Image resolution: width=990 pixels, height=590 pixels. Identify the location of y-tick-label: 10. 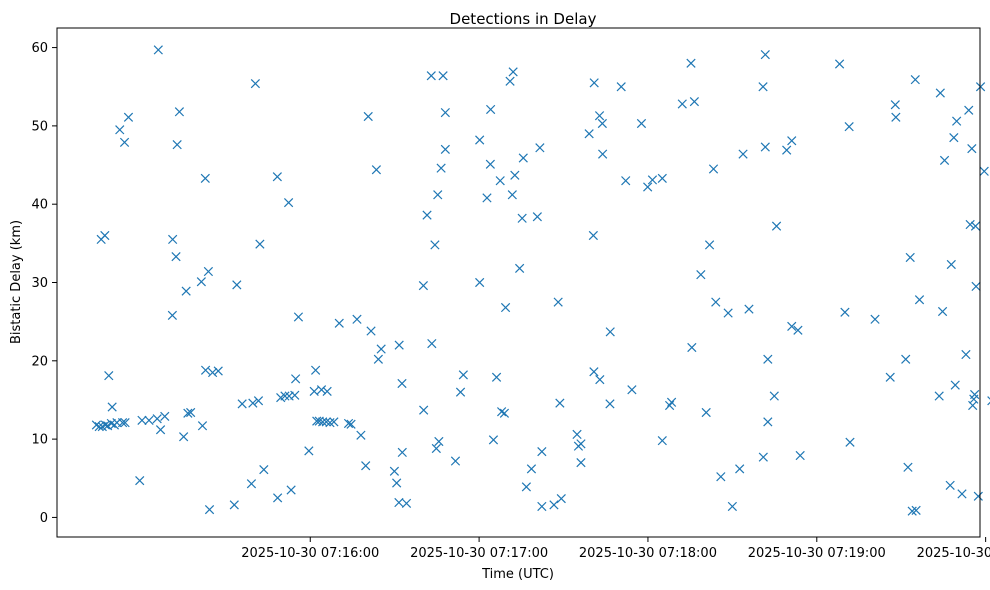
(39, 440).